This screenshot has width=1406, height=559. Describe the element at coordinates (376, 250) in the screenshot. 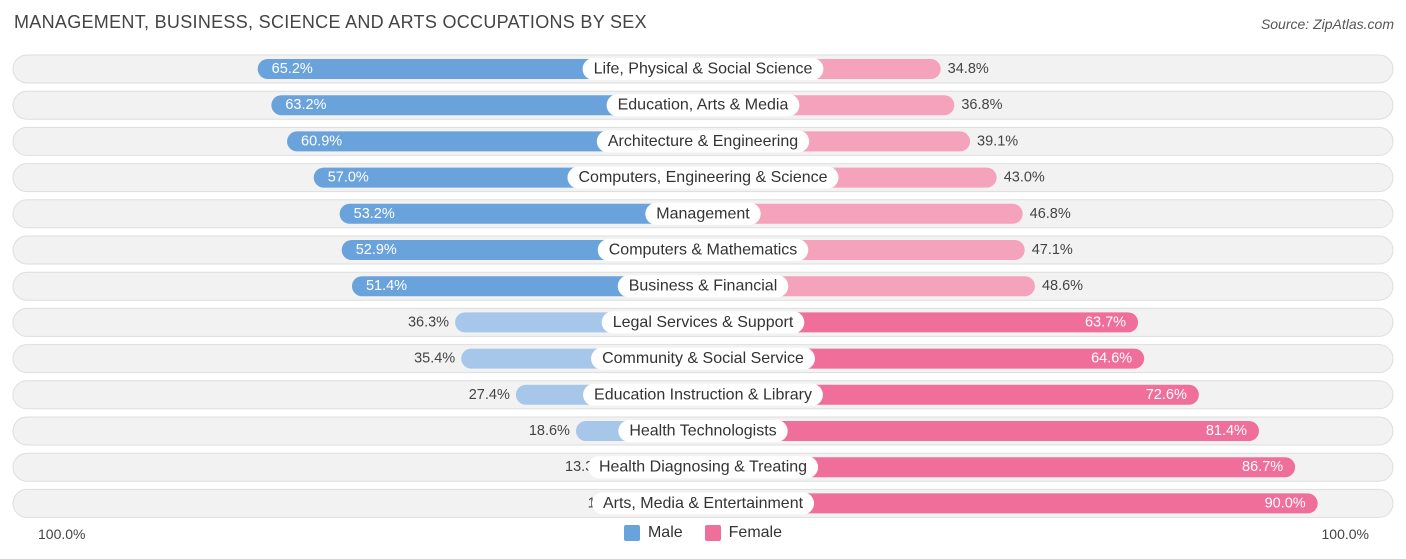

I see `male-value-label: 52.9%` at that location.